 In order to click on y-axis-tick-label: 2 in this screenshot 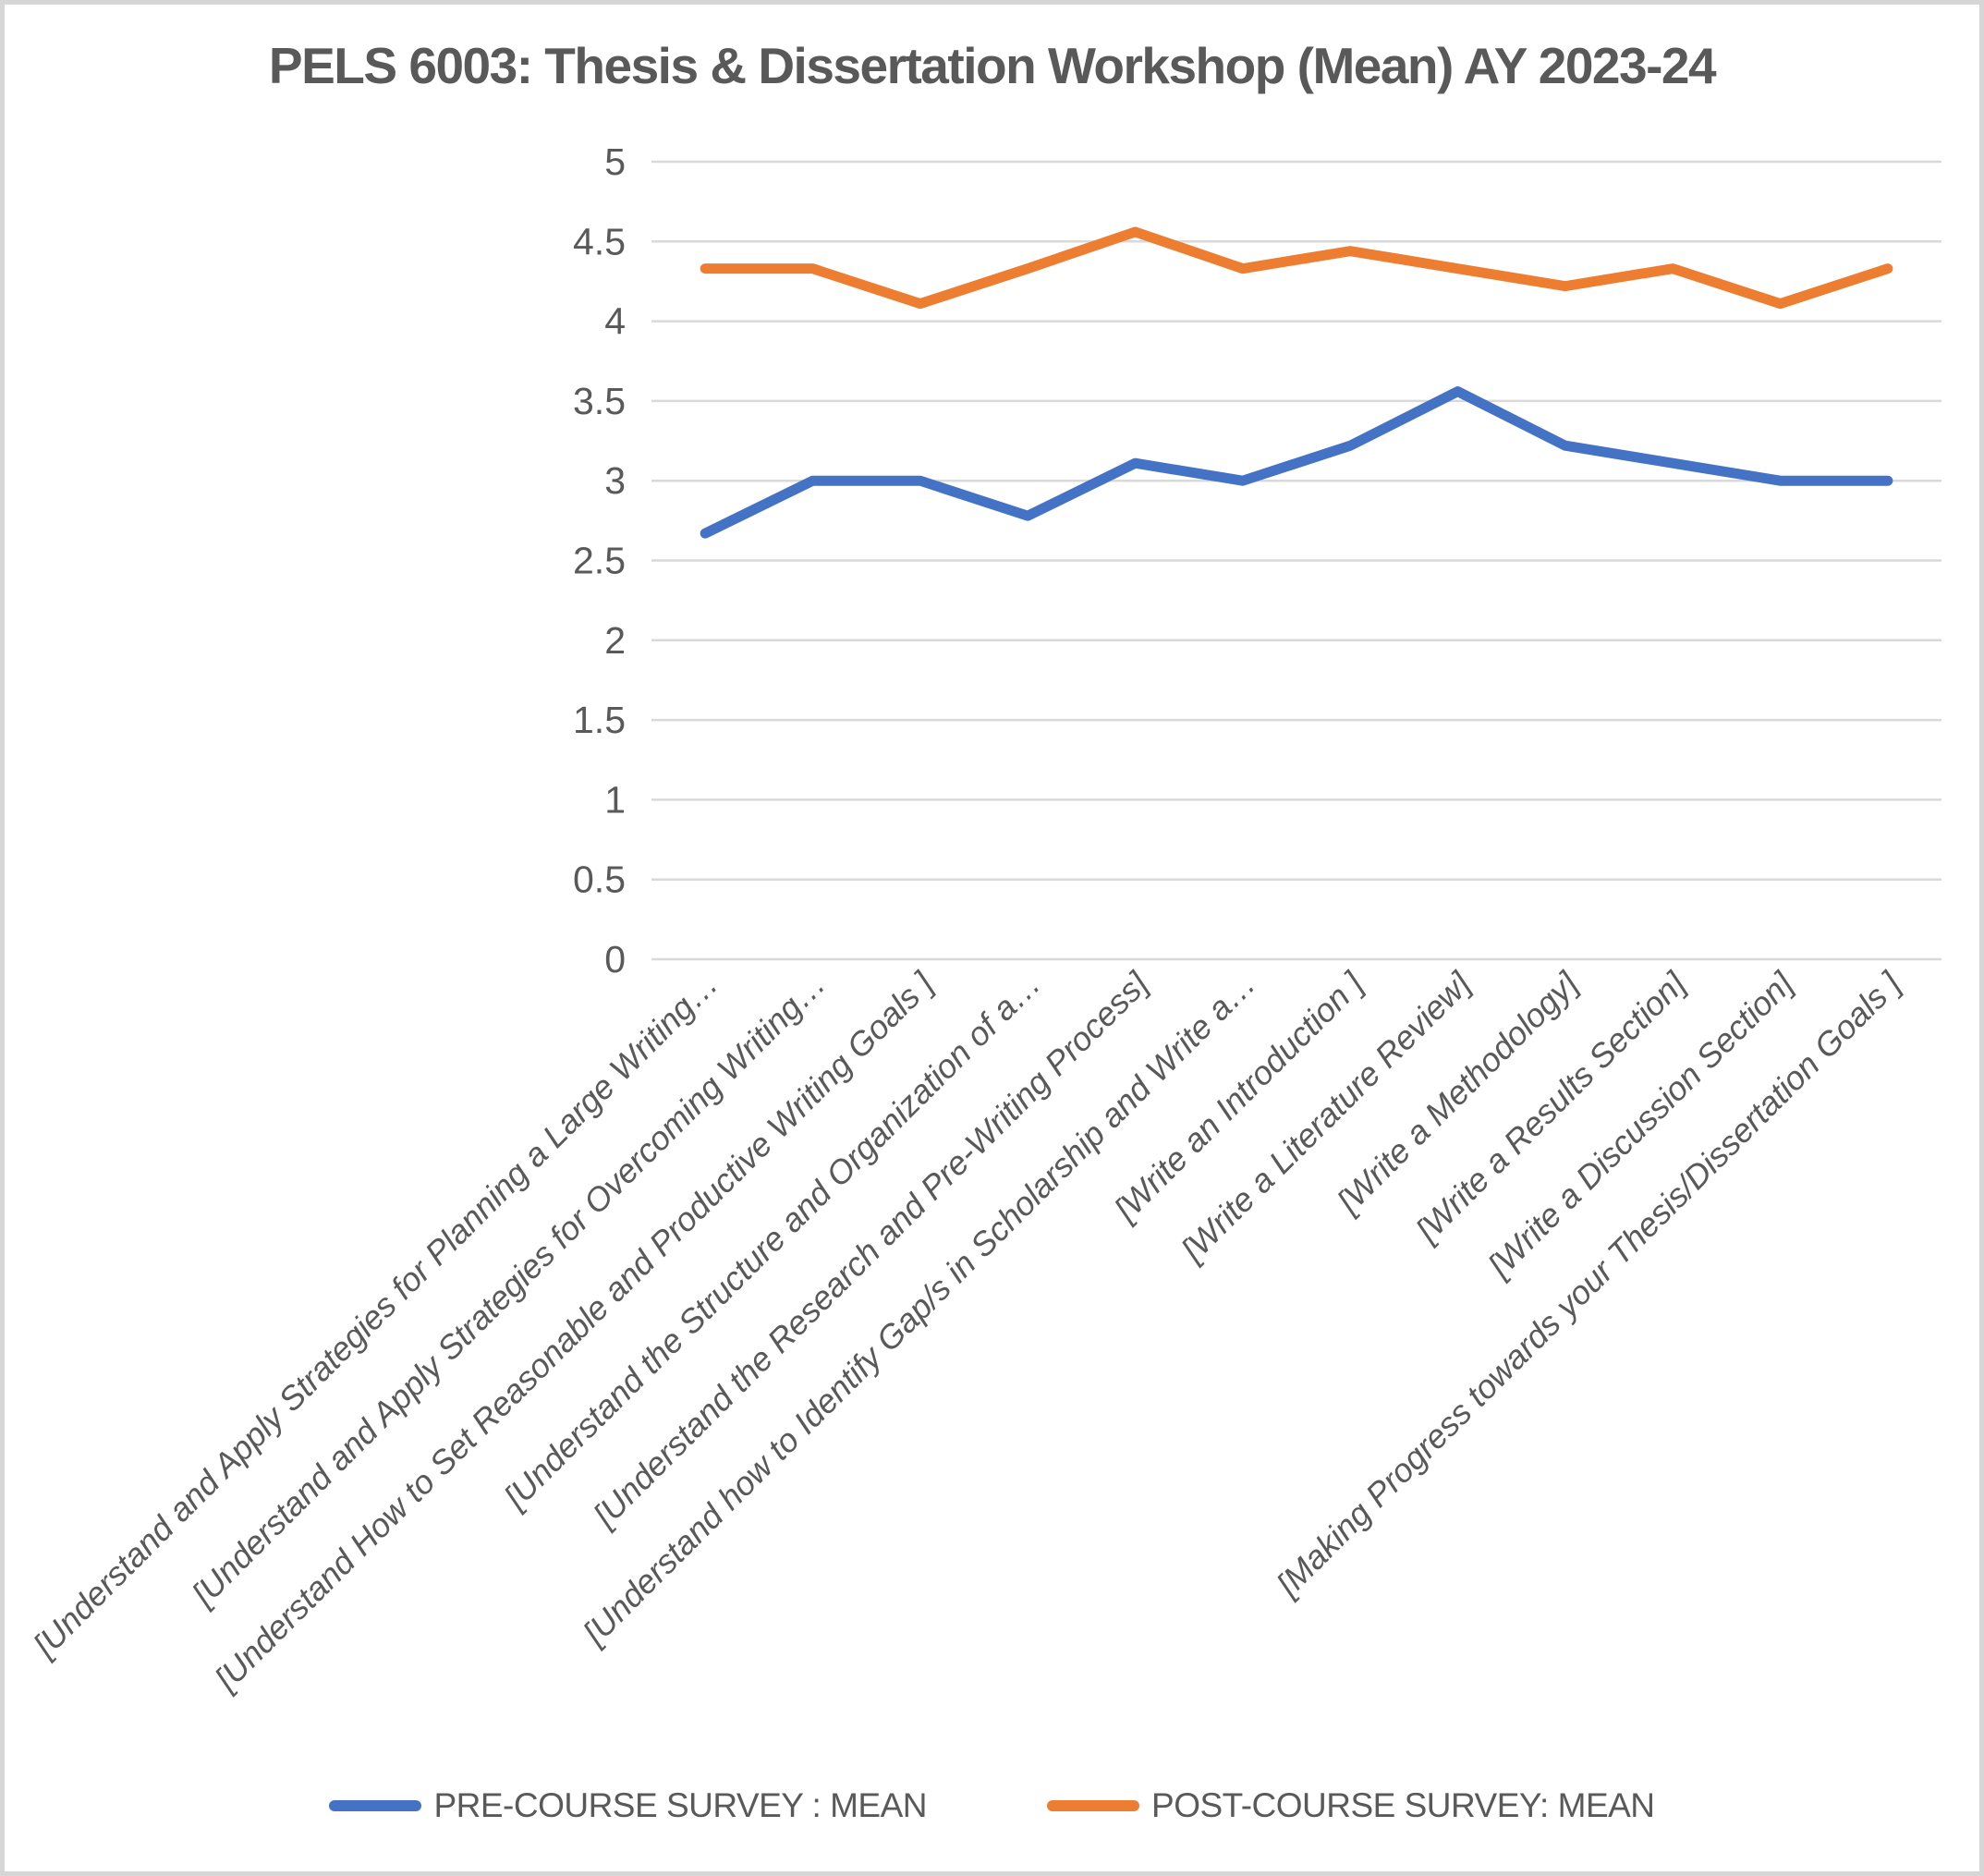, I will do `click(615, 640)`.